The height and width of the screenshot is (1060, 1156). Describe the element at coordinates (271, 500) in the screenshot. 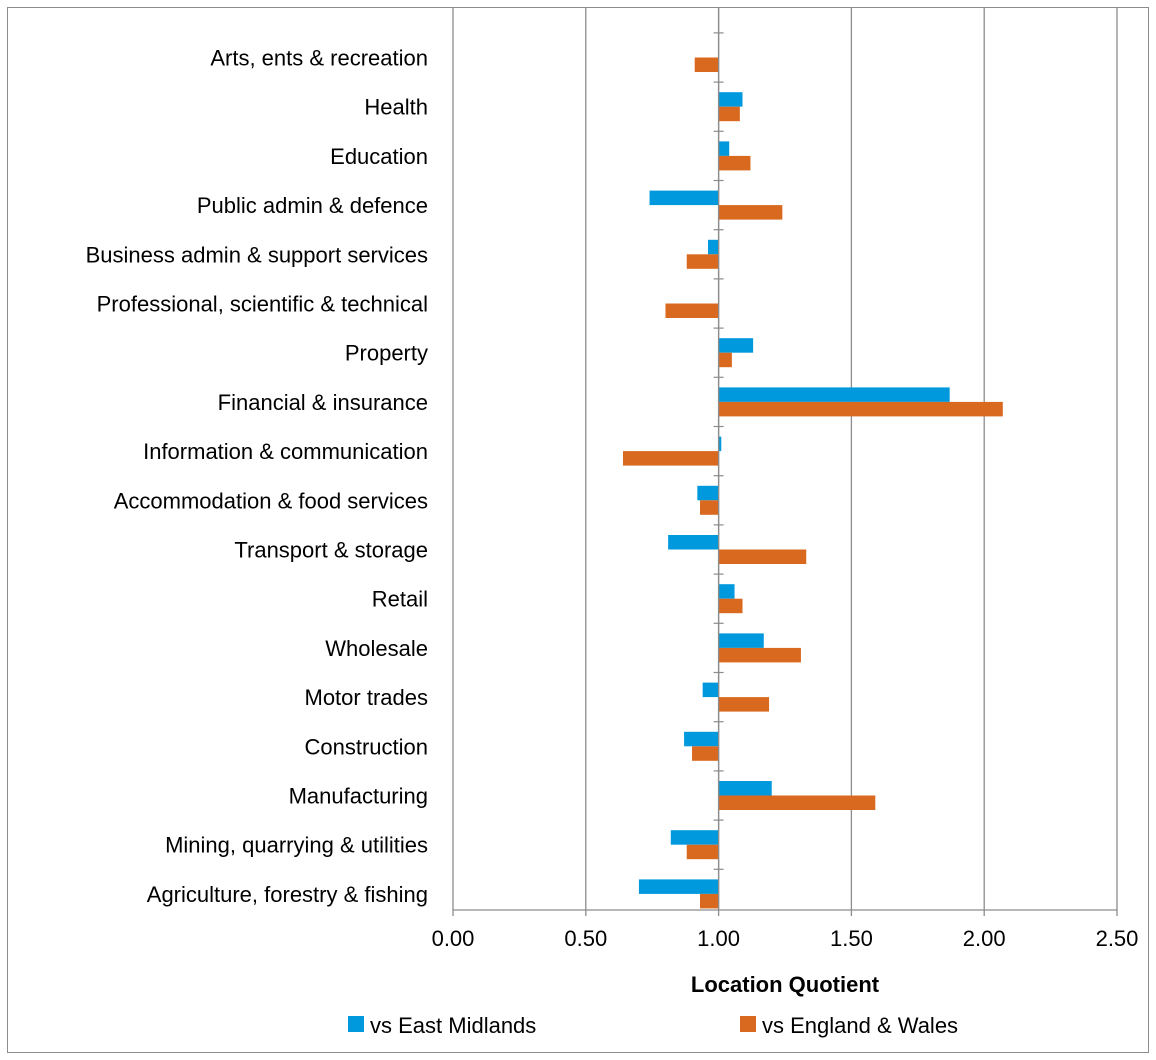

I see `category-label: Accommodation & food services` at that location.